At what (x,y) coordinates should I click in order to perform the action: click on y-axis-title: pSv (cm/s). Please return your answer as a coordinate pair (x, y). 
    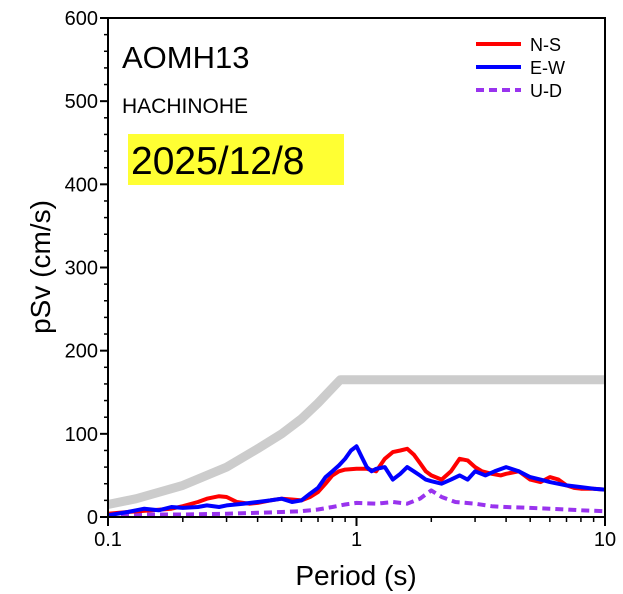
    Looking at the image, I should click on (40, 267).